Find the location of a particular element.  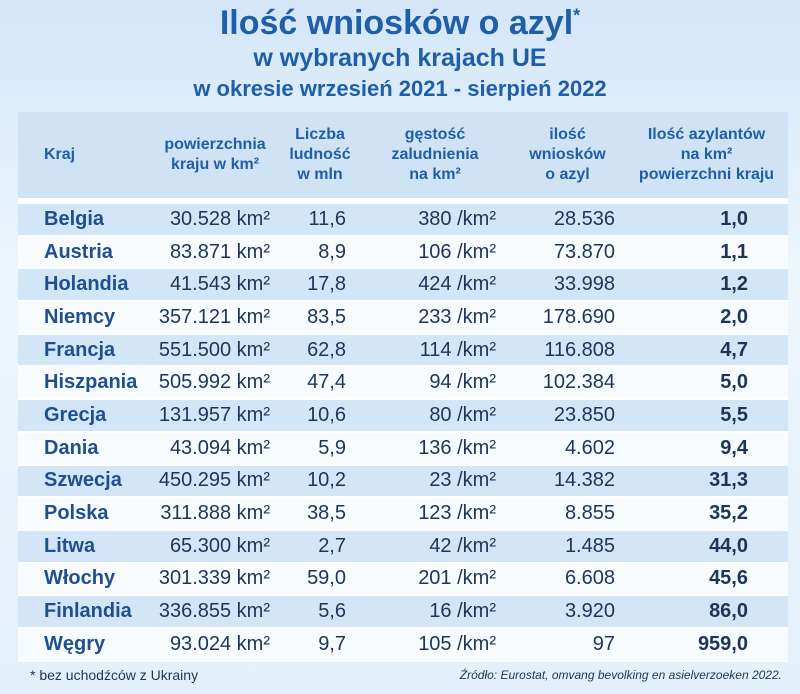

value-cell: 102.384 is located at coordinates (567, 383).